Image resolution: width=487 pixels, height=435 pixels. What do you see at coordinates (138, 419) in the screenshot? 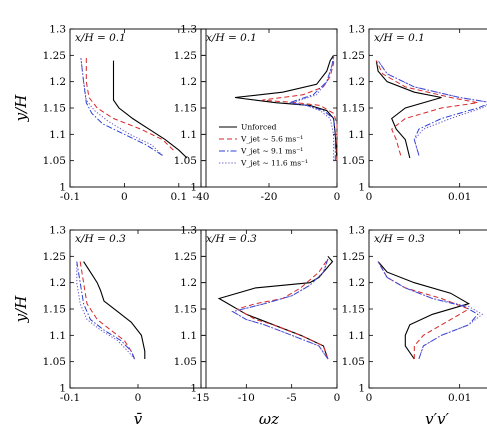
I see `x-axis-label: v̄` at bounding box center [138, 419].